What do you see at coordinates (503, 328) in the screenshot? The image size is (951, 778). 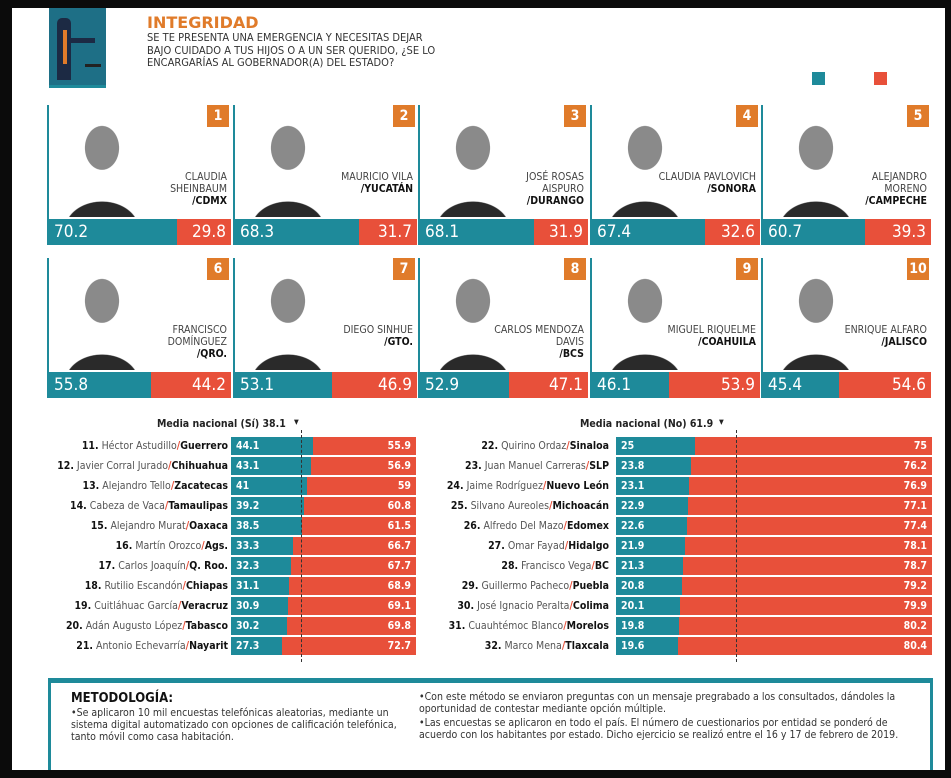 I see `candidate-card: 8 CARLOS MENDOZA DAVIS/BCS 52.9 47.1` at bounding box center [503, 328].